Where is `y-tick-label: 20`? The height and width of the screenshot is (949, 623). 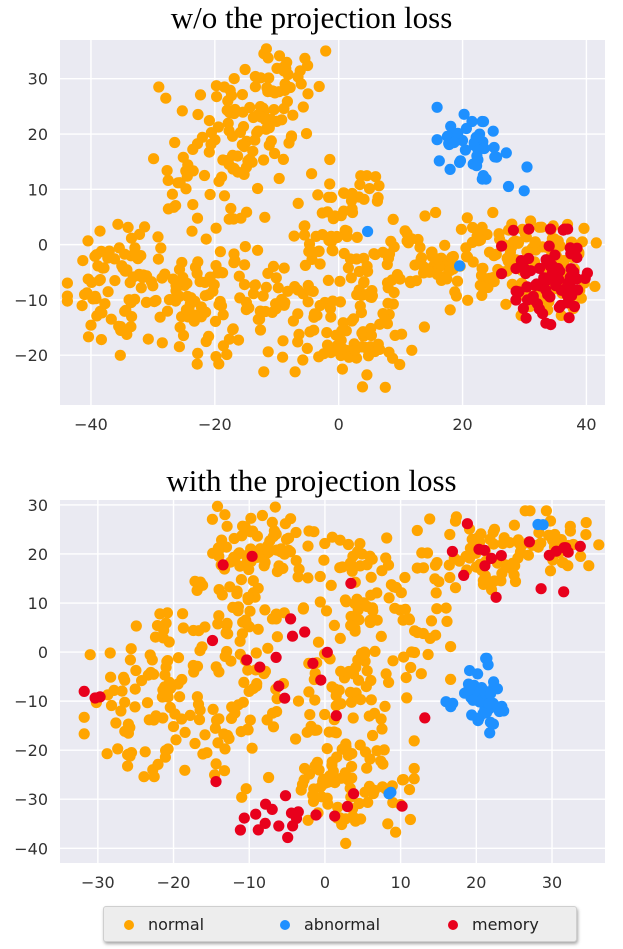
y-tick-label: 20 is located at coordinates (38, 134).